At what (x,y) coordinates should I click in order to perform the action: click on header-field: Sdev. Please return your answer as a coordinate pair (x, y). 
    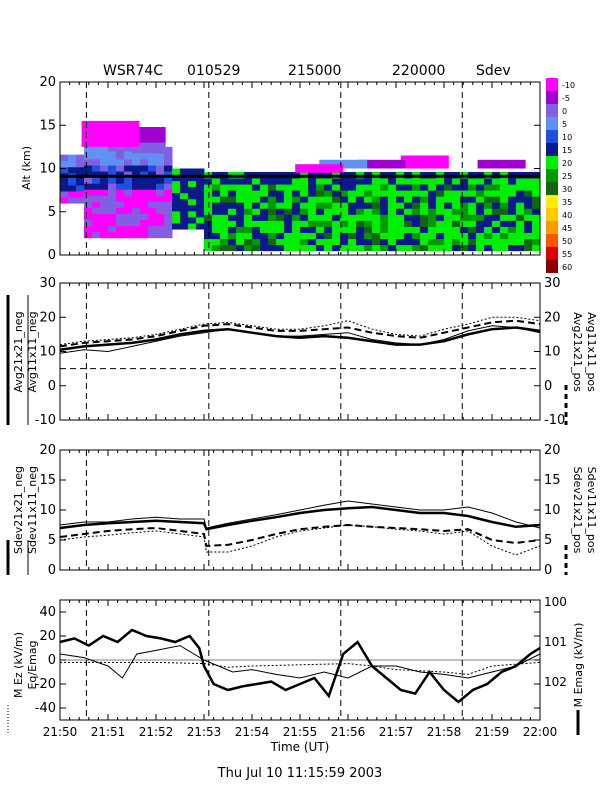
    Looking at the image, I should click on (493, 71).